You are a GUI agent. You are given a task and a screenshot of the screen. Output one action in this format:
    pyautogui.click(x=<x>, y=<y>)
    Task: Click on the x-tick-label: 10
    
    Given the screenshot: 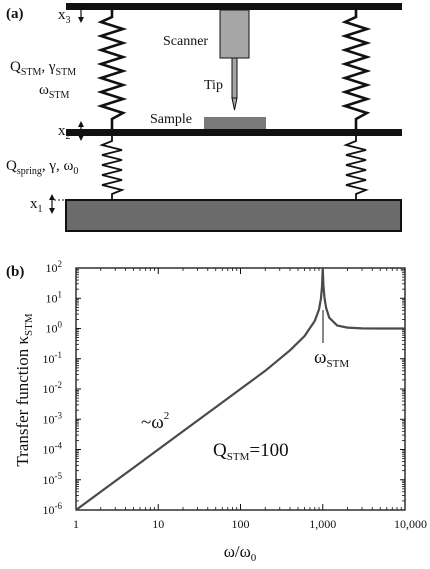 What is the action you would take?
    pyautogui.click(x=158, y=524)
    